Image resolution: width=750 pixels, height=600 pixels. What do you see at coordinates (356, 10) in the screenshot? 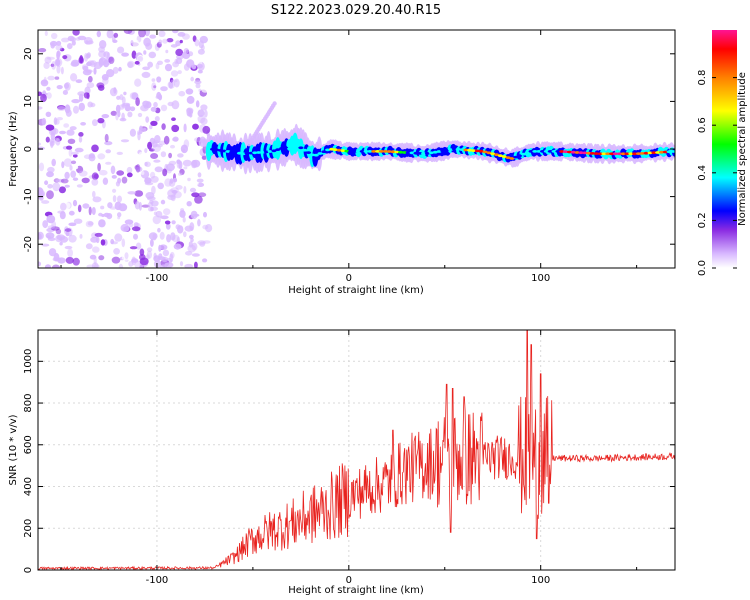
I see `figure-title: S122.2023.029.20.40.R15` at bounding box center [356, 10].